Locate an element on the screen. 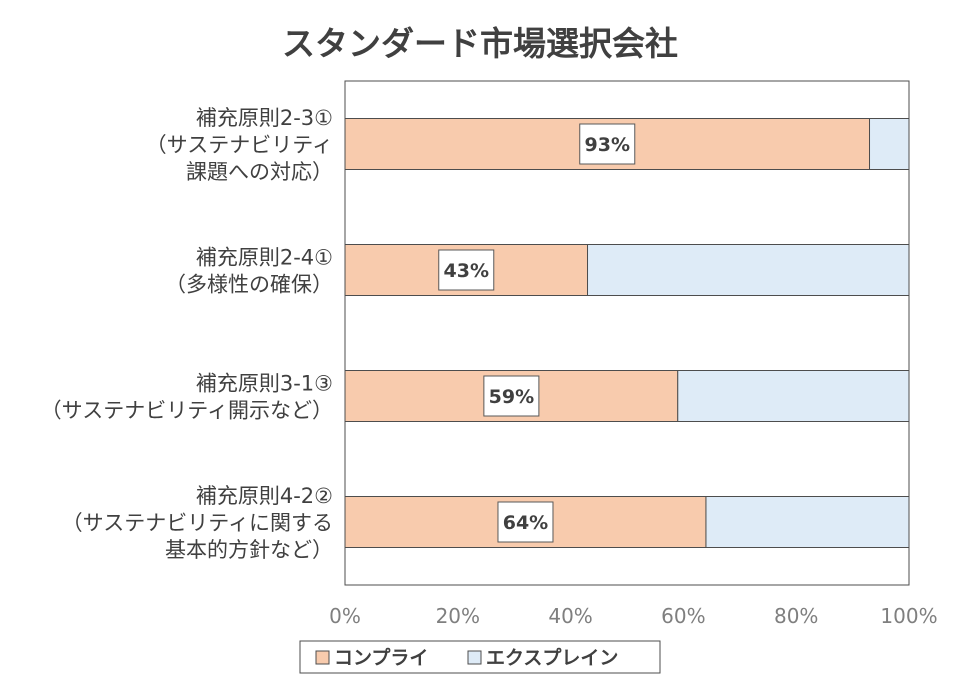  category-label-4-line-1: 補充原則4-2② is located at coordinates (264, 496).